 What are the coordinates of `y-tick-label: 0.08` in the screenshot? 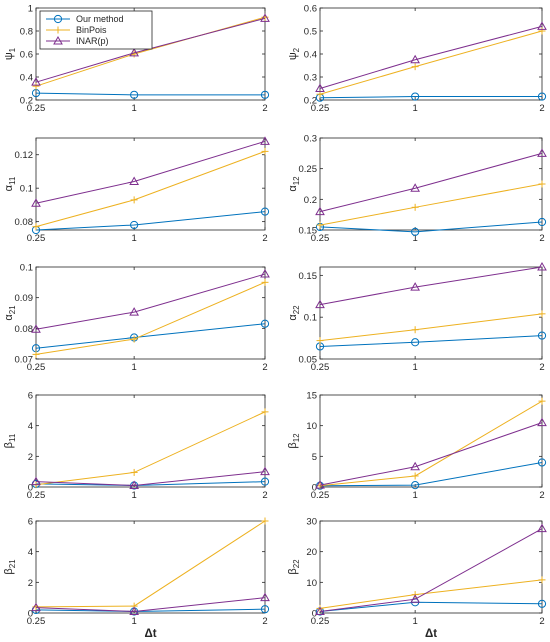 It's located at (24, 222).